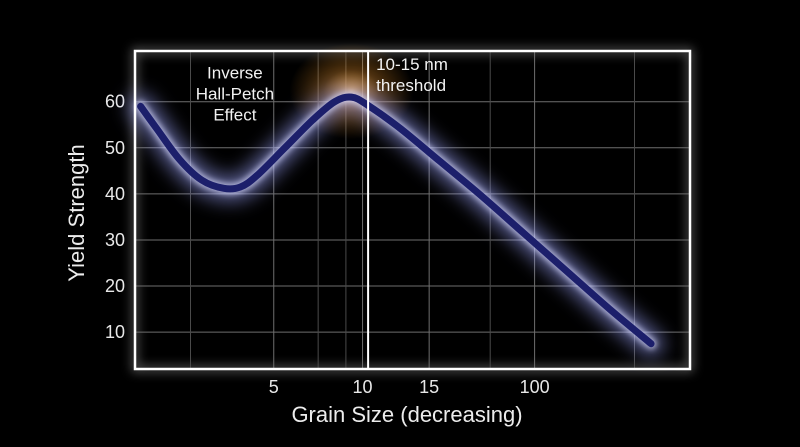 Image resolution: width=800 pixels, height=447 pixels. What do you see at coordinates (76, 212) in the screenshot?
I see `y-axis-title: Yield Strength` at bounding box center [76, 212].